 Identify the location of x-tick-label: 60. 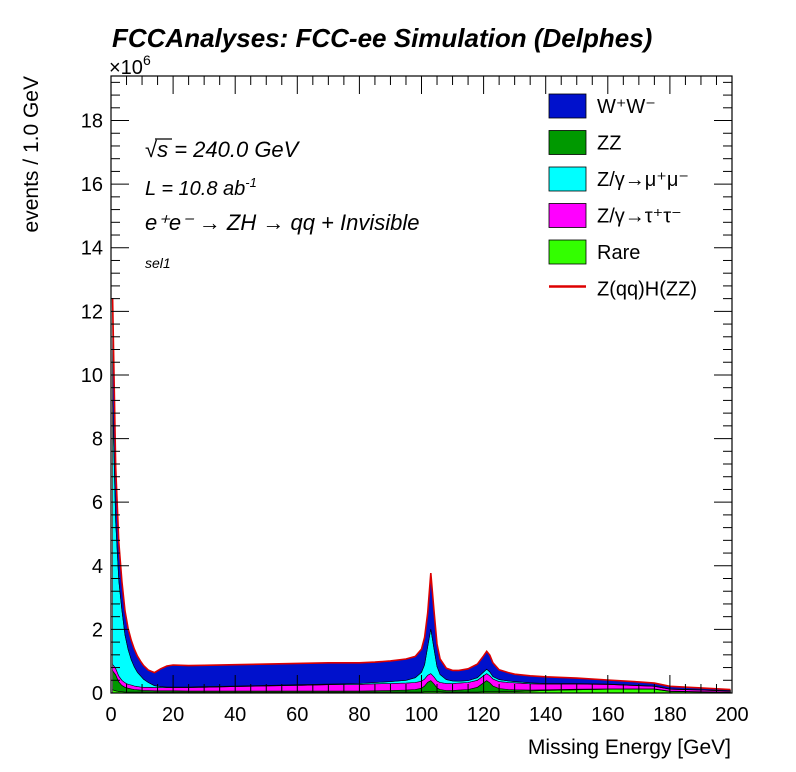
(297, 715).